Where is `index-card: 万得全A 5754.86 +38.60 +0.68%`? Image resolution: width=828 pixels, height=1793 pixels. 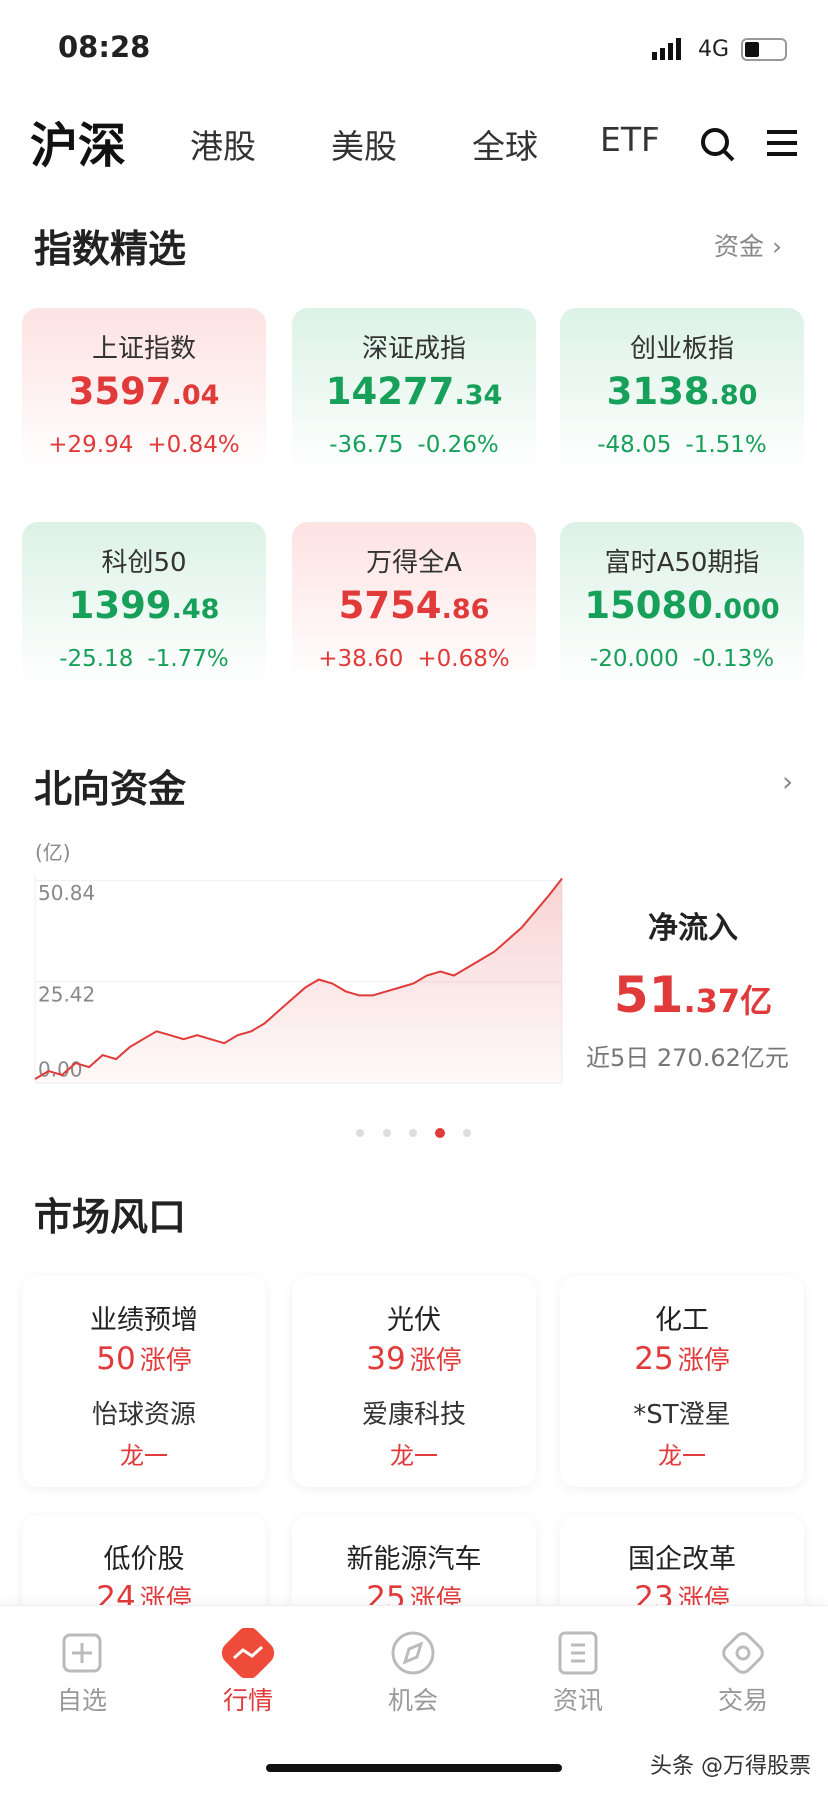 index-card: 万得全A 5754.86 +38.60 +0.68% is located at coordinates (414, 613).